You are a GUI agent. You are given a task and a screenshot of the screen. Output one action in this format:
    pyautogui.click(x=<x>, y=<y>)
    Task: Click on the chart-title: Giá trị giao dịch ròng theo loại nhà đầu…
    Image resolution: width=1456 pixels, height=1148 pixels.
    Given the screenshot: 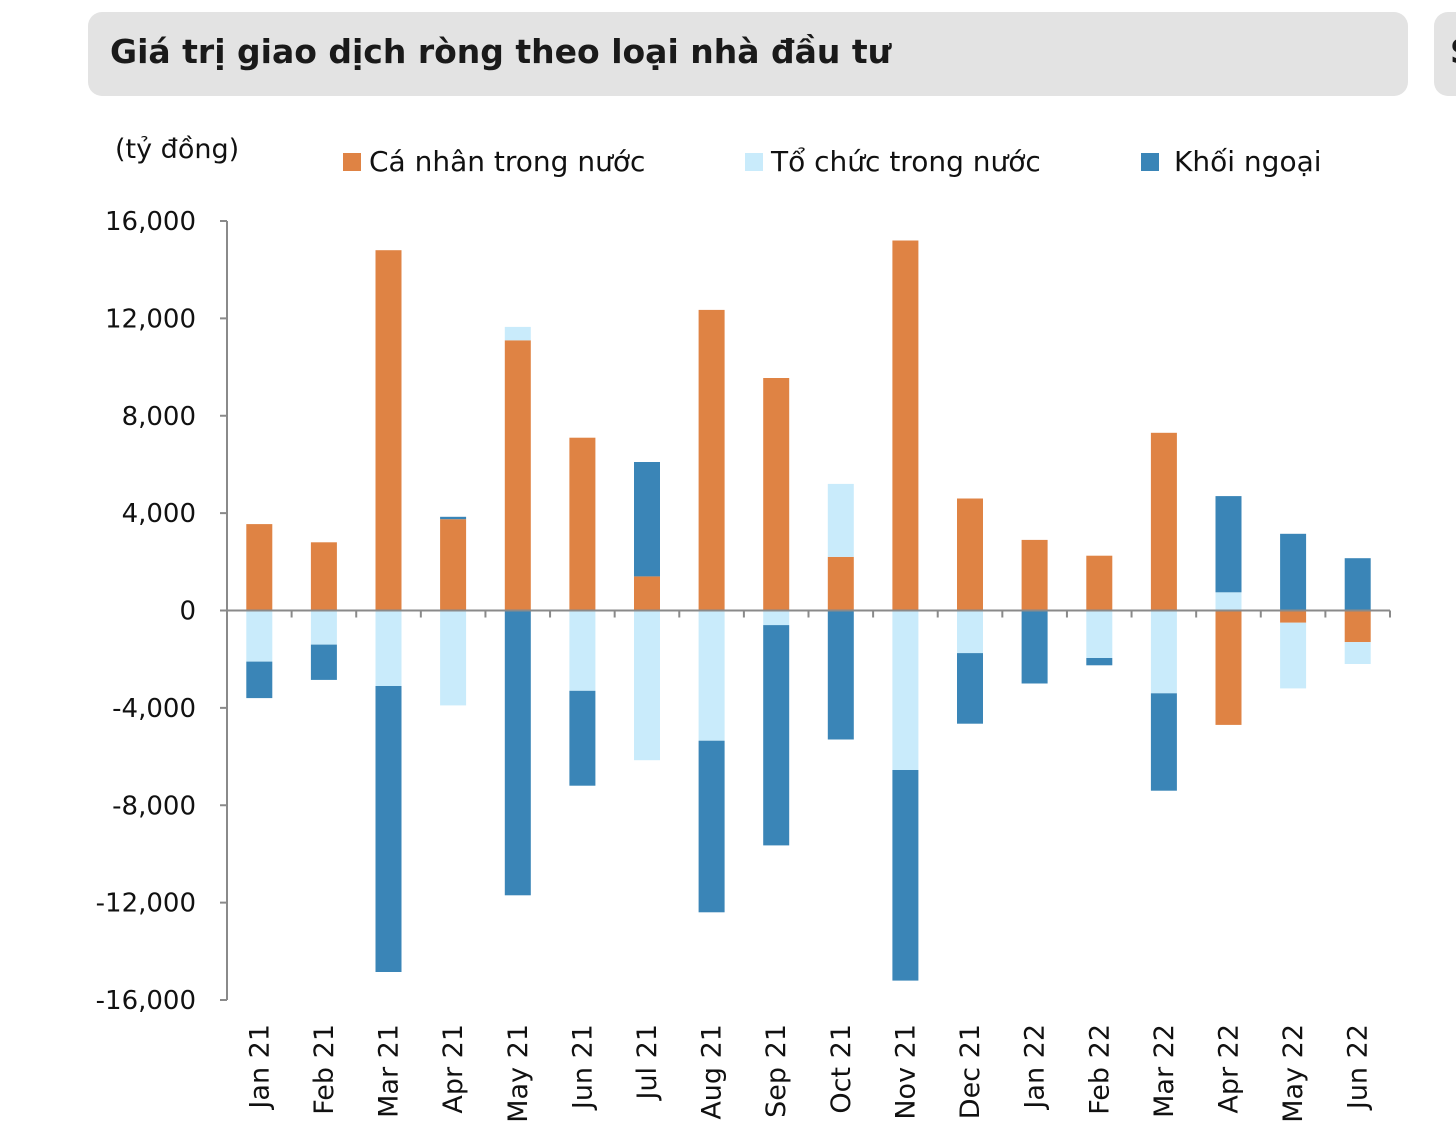 What is the action you would take?
    pyautogui.click(x=501, y=51)
    